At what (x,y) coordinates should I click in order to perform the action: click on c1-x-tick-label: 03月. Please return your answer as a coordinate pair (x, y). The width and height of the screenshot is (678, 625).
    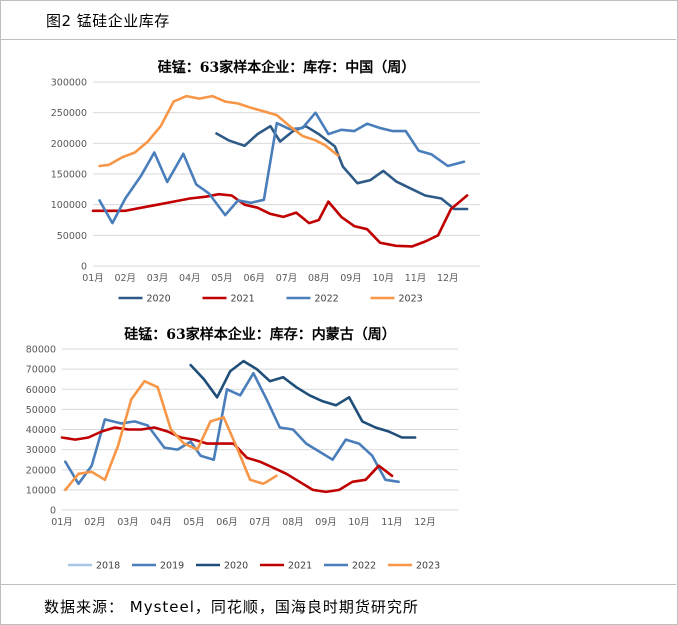
    Looking at the image, I should click on (158, 278).